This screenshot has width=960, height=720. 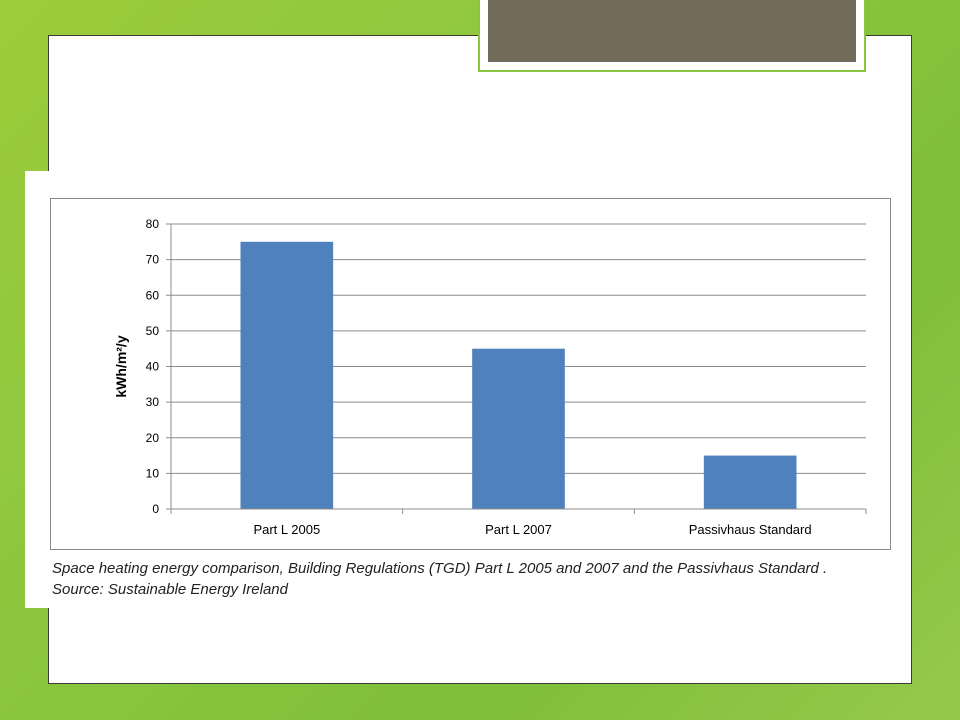 I want to click on y-axis-label: kWh/m²/y, so click(x=121, y=366).